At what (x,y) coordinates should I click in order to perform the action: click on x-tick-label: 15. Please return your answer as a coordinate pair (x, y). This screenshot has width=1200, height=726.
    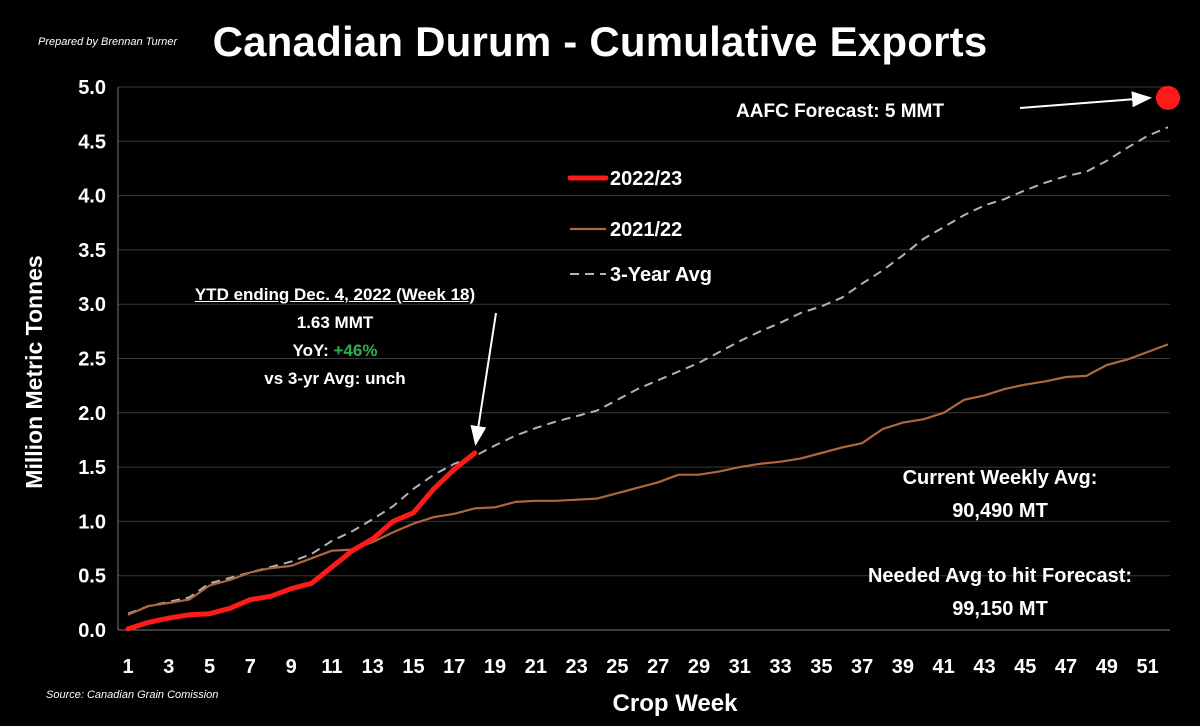
    Looking at the image, I should click on (413, 667).